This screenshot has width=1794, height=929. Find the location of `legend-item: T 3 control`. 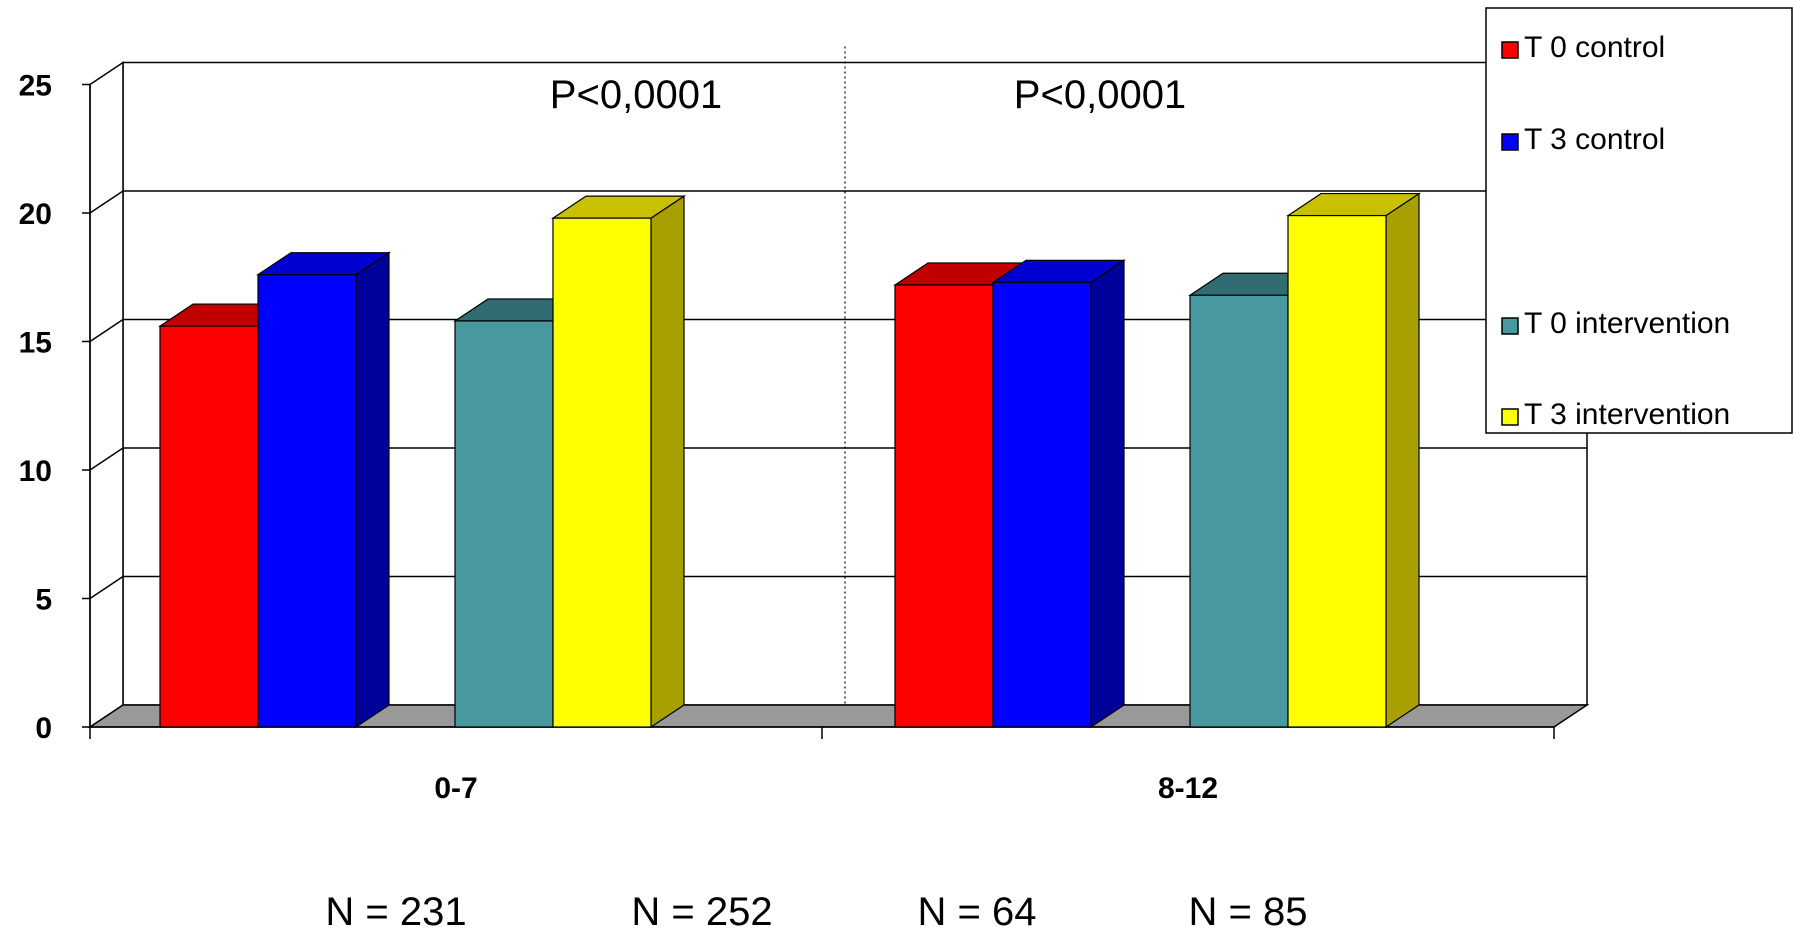

legend-item: T 3 control is located at coordinates (1583, 139).